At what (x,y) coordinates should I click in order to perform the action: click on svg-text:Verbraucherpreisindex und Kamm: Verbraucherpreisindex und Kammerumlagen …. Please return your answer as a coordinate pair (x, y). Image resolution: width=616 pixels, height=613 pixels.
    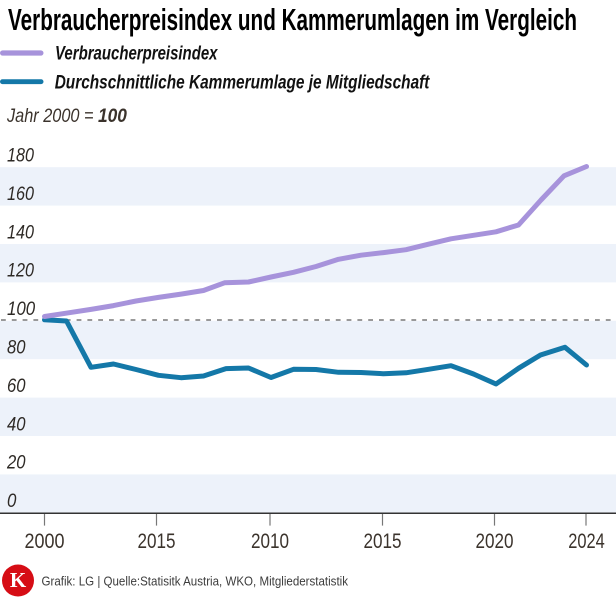
    Looking at the image, I should click on (292, 19).